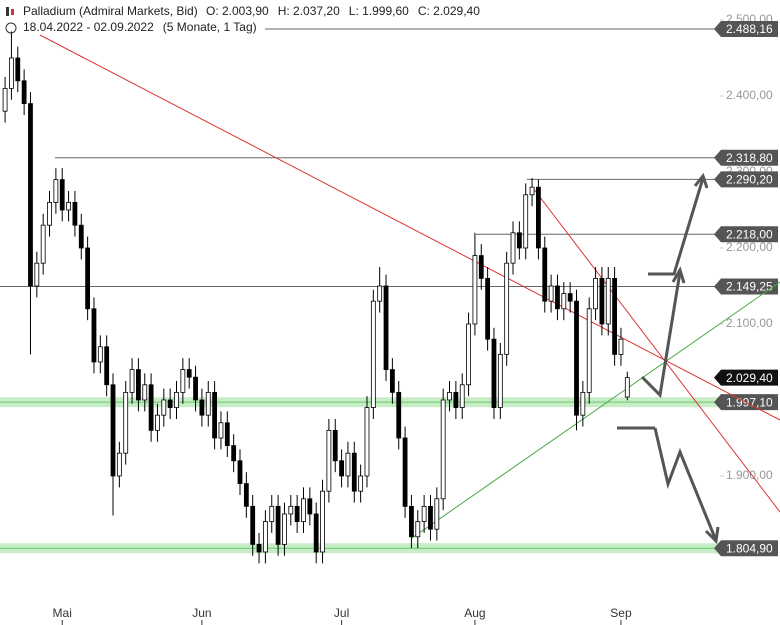 This screenshot has height=625, width=780. What do you see at coordinates (749, 378) in the screenshot?
I see `level-label: 2.029,40` at bounding box center [749, 378].